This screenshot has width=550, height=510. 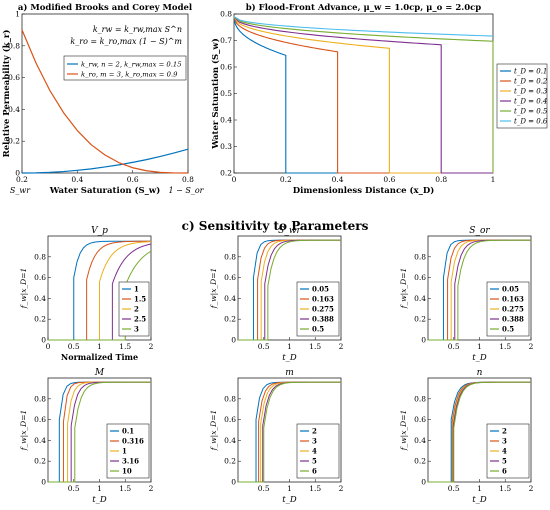 What do you see at coordinates (234, 179) in the screenshot?
I see `x-tick-label: 0` at bounding box center [234, 179].